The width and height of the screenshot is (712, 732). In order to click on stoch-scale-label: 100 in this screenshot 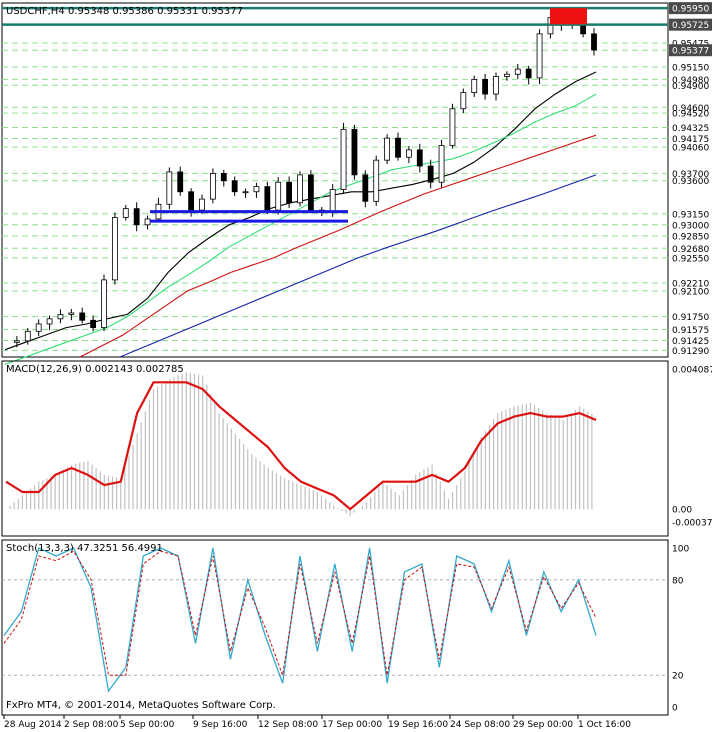, I will do `click(680, 550)`.